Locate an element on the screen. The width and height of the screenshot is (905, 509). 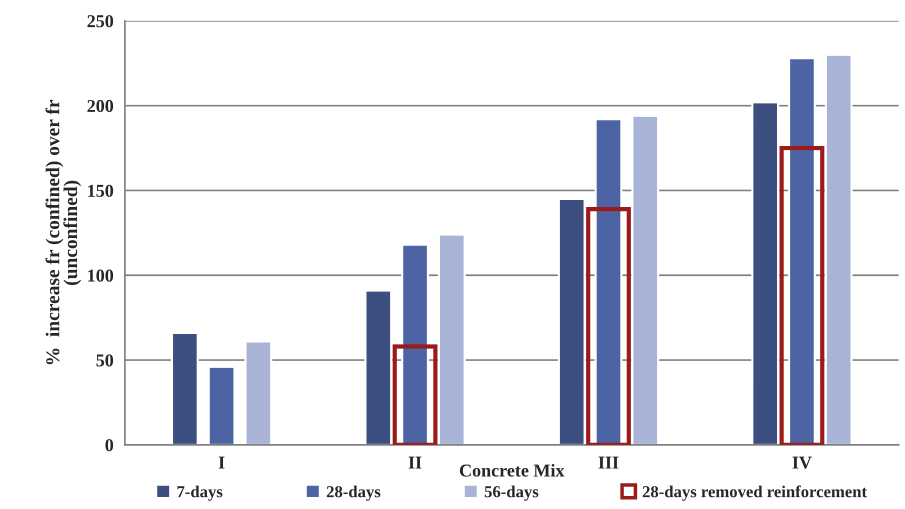
x-axis-title: Concrete Mix is located at coordinates (512, 470).